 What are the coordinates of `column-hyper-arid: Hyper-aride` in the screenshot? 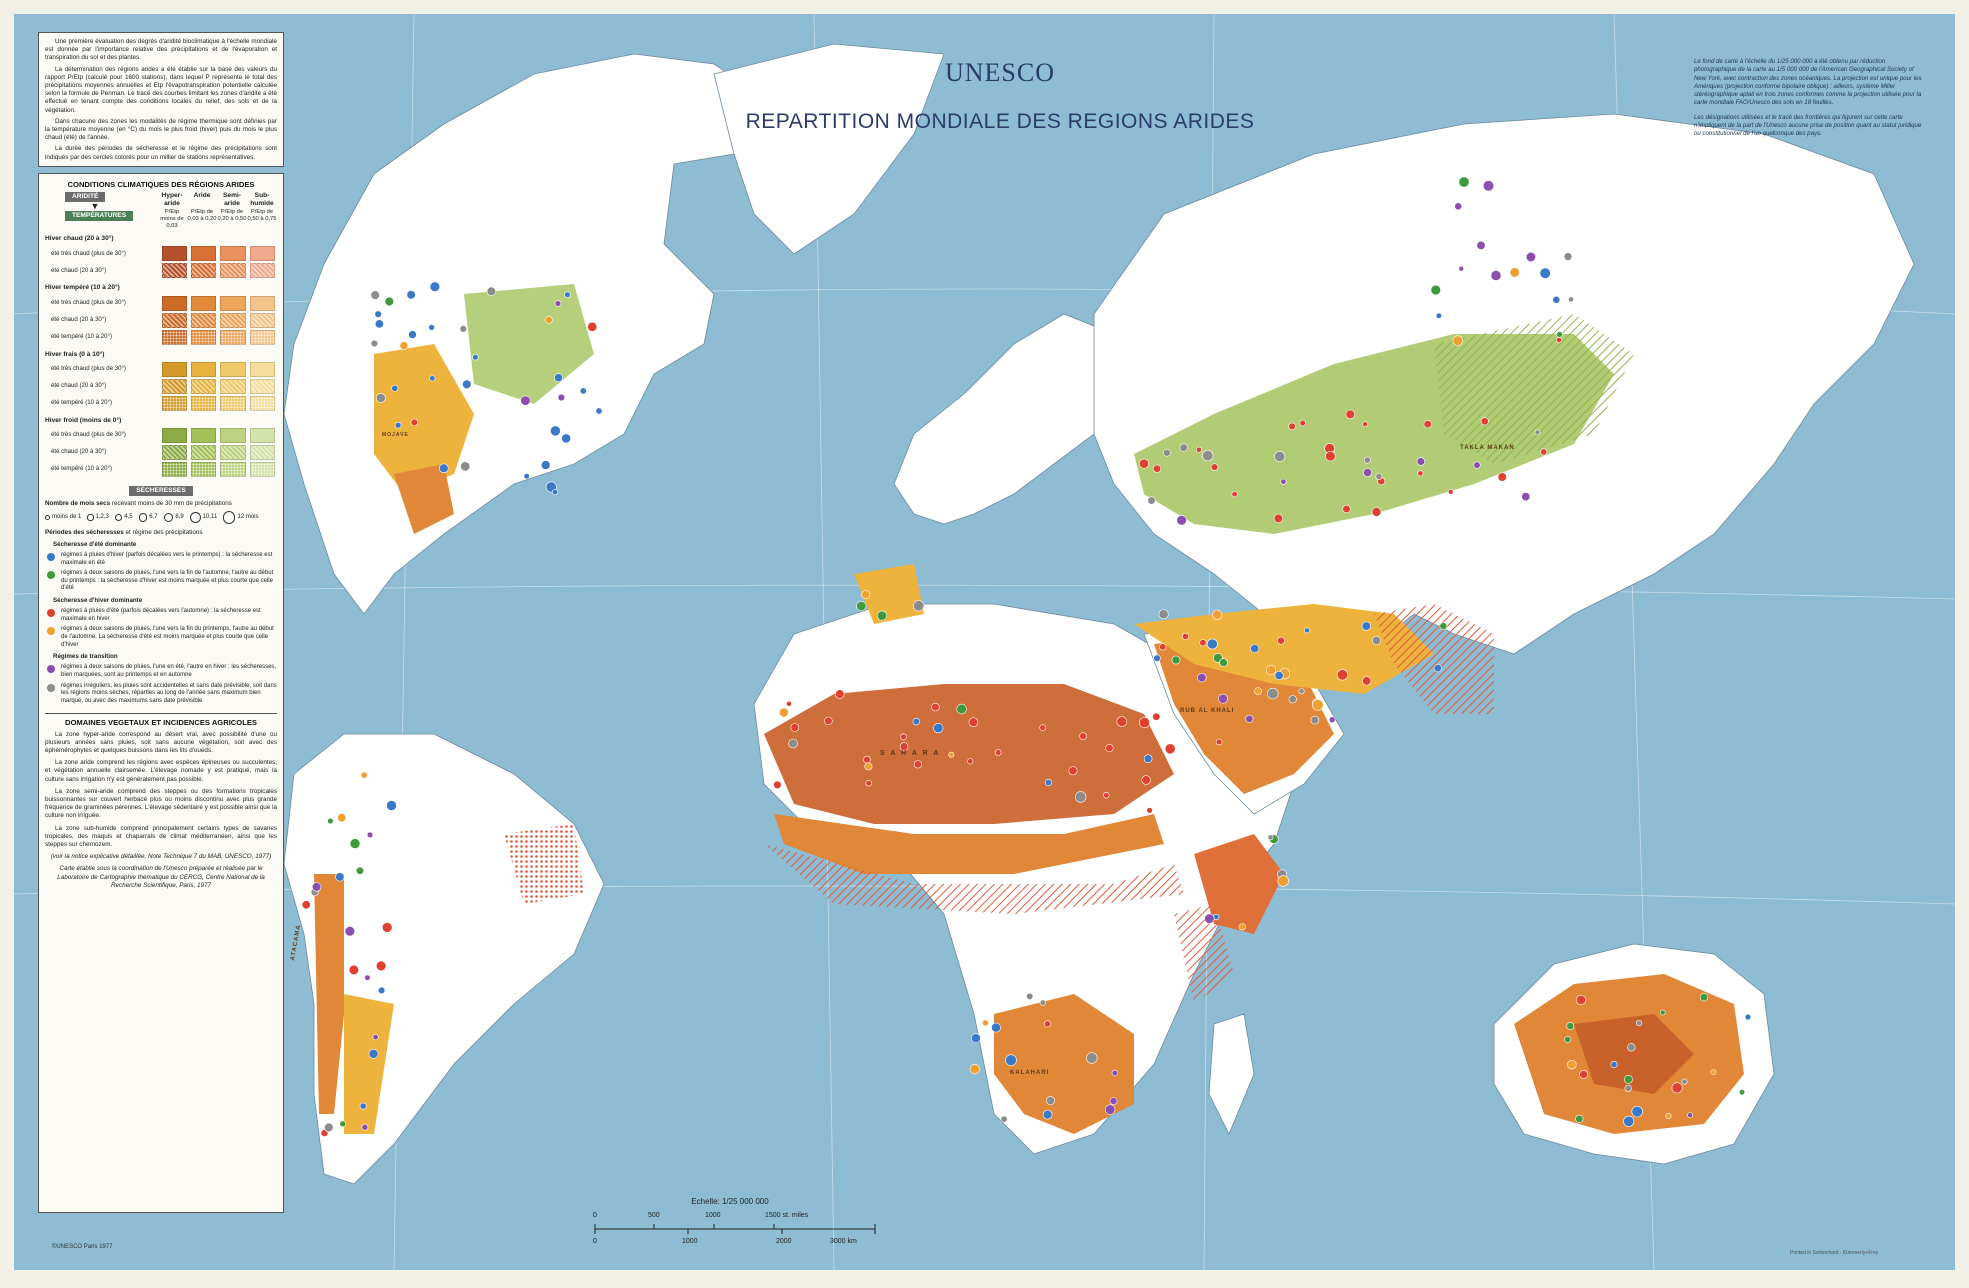 It's located at (172, 199).